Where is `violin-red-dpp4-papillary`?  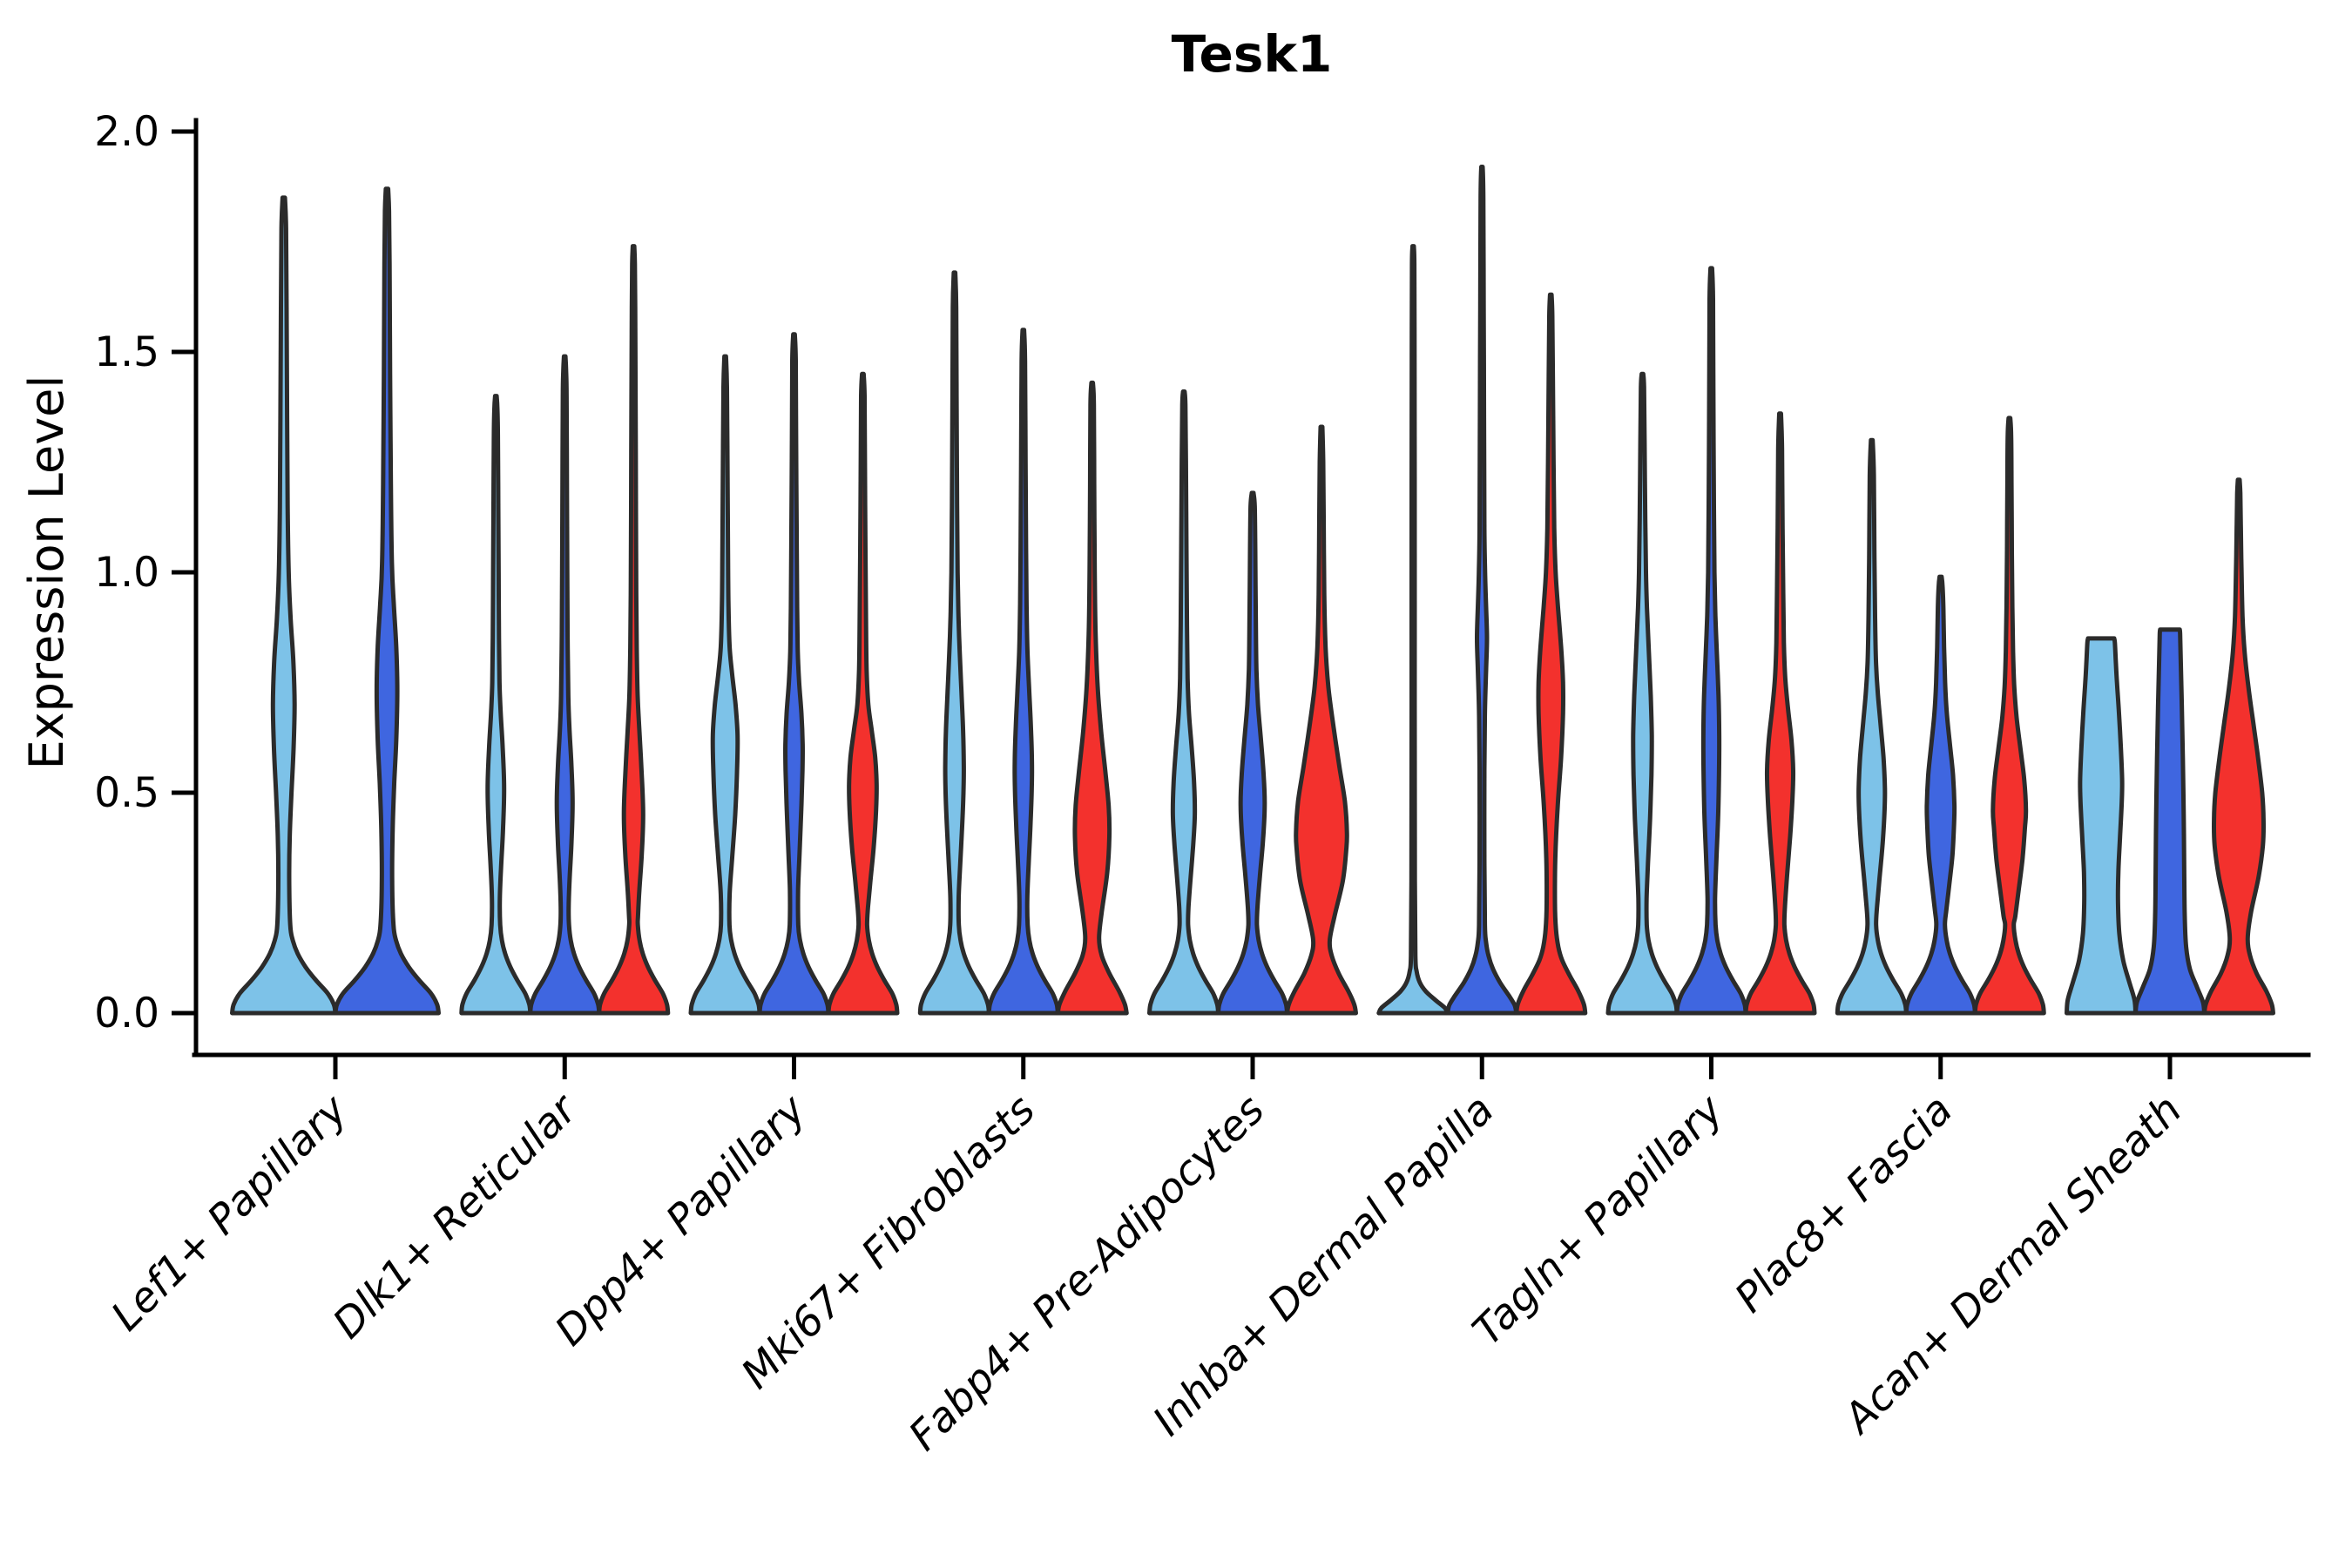
violin-red-dpp4-papillary is located at coordinates (863, 693).